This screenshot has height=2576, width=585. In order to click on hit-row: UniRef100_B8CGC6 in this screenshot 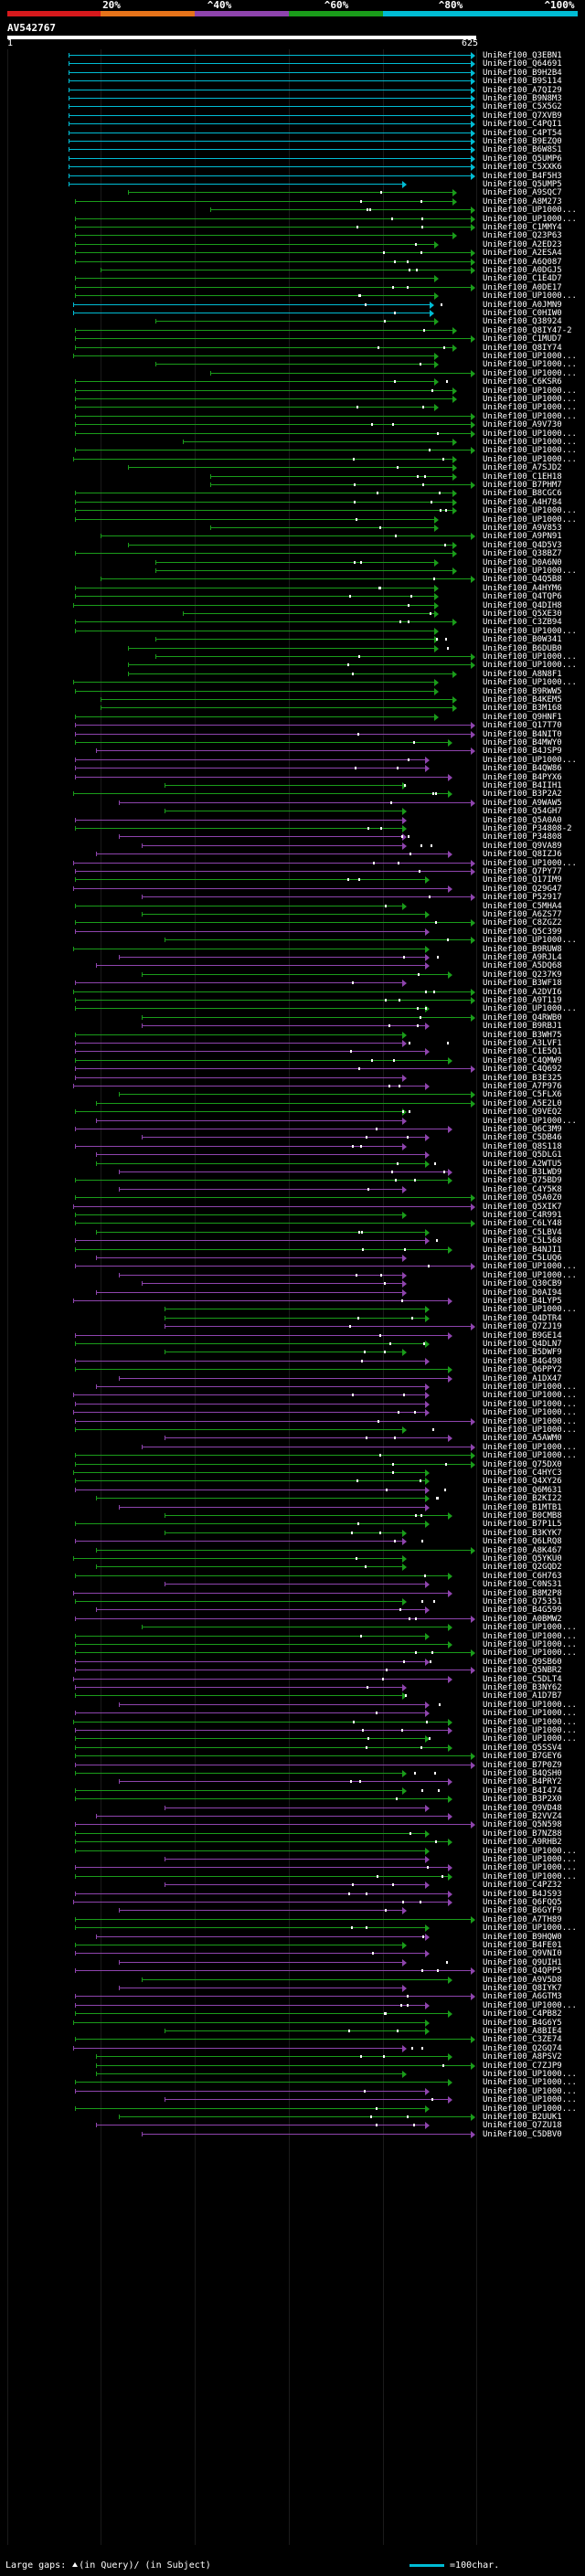, I will do `click(293, 494)`.